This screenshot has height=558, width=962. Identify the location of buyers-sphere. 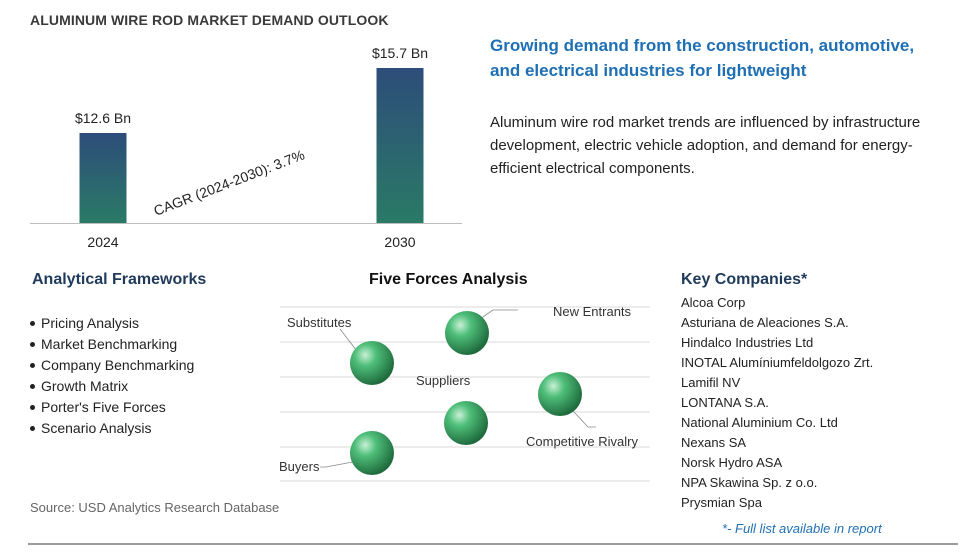
(372, 453).